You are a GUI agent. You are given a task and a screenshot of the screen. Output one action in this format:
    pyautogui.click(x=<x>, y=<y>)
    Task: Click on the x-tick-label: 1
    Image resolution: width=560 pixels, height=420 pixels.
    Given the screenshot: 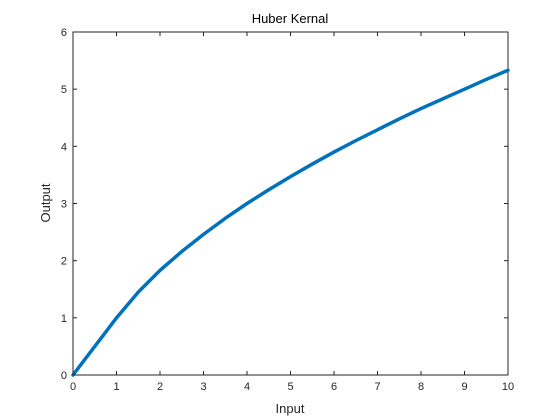 What is the action you would take?
    pyautogui.click(x=116, y=387)
    